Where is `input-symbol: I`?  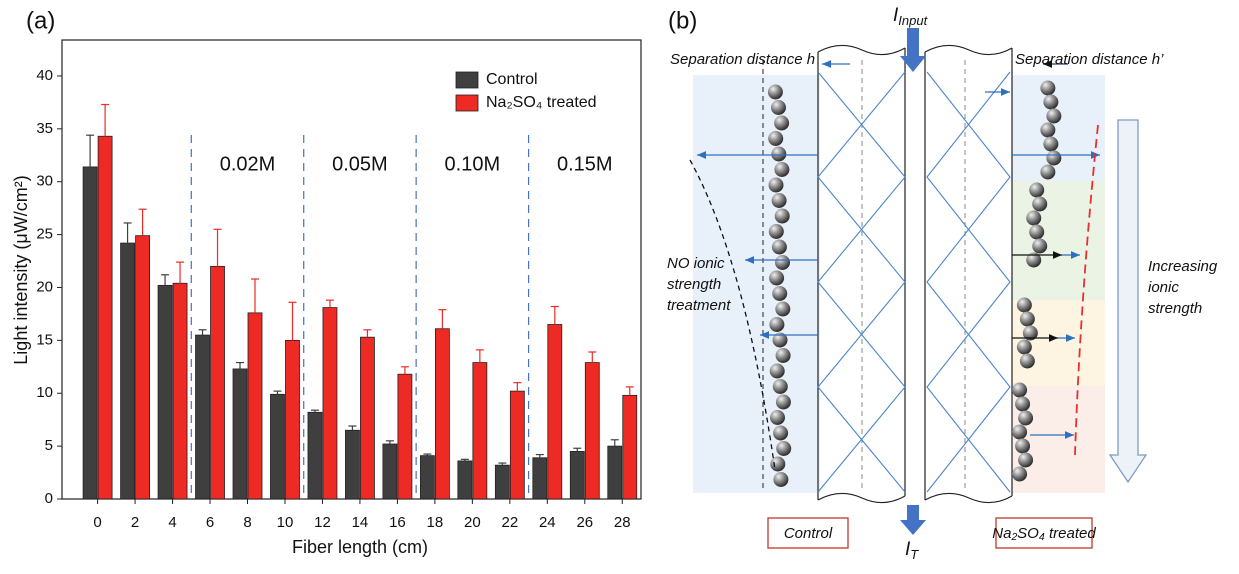 input-symbol: I is located at coordinates (896, 15).